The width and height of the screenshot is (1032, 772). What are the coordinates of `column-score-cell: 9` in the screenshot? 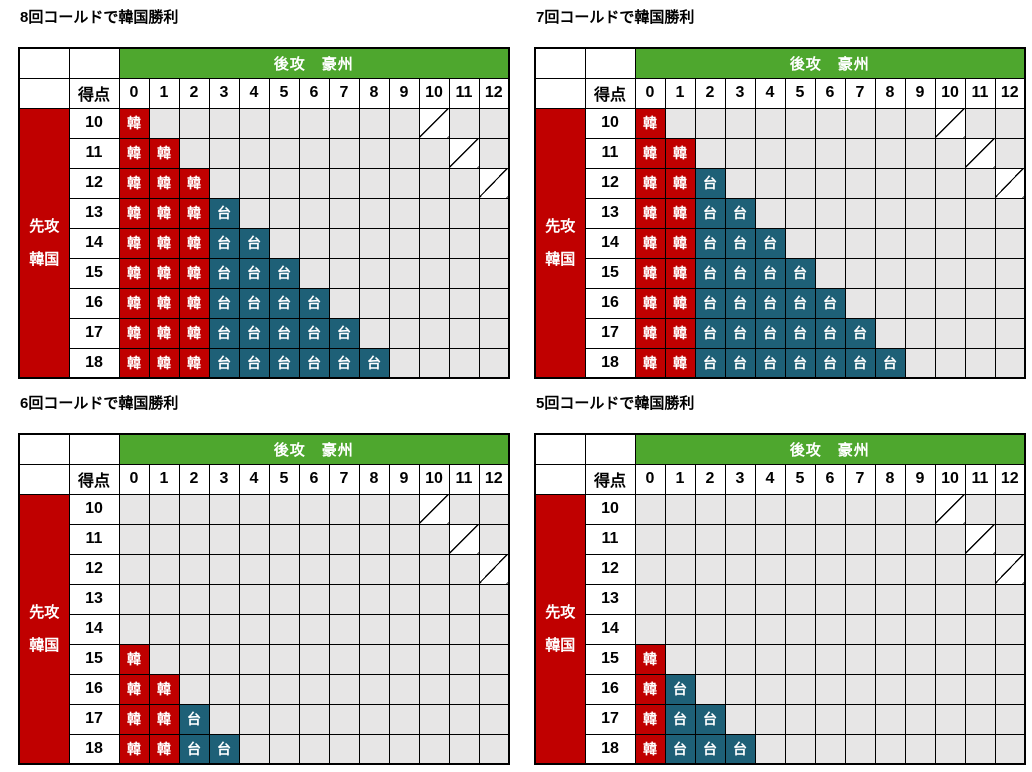 It's located at (920, 479).